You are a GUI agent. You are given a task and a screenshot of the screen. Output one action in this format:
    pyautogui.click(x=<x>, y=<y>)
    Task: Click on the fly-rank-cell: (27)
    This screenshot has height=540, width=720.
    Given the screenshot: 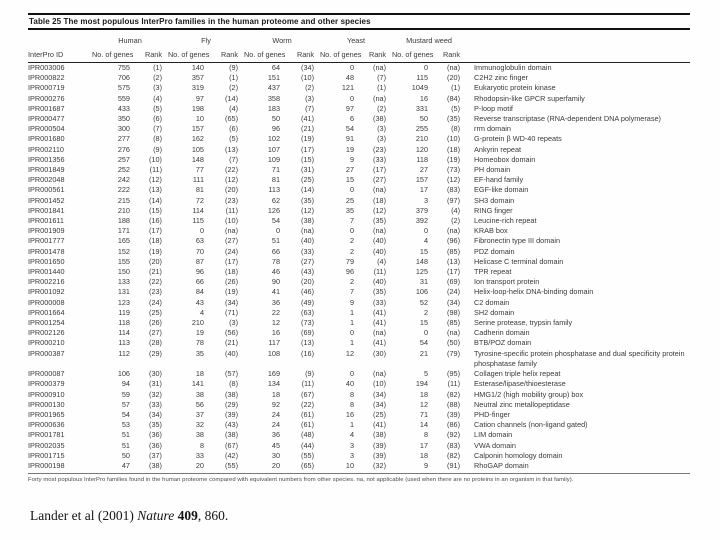 What is the action you would take?
    pyautogui.click(x=232, y=241)
    